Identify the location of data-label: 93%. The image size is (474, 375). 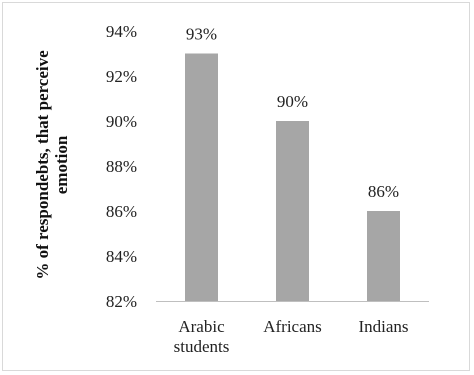
(201, 34).